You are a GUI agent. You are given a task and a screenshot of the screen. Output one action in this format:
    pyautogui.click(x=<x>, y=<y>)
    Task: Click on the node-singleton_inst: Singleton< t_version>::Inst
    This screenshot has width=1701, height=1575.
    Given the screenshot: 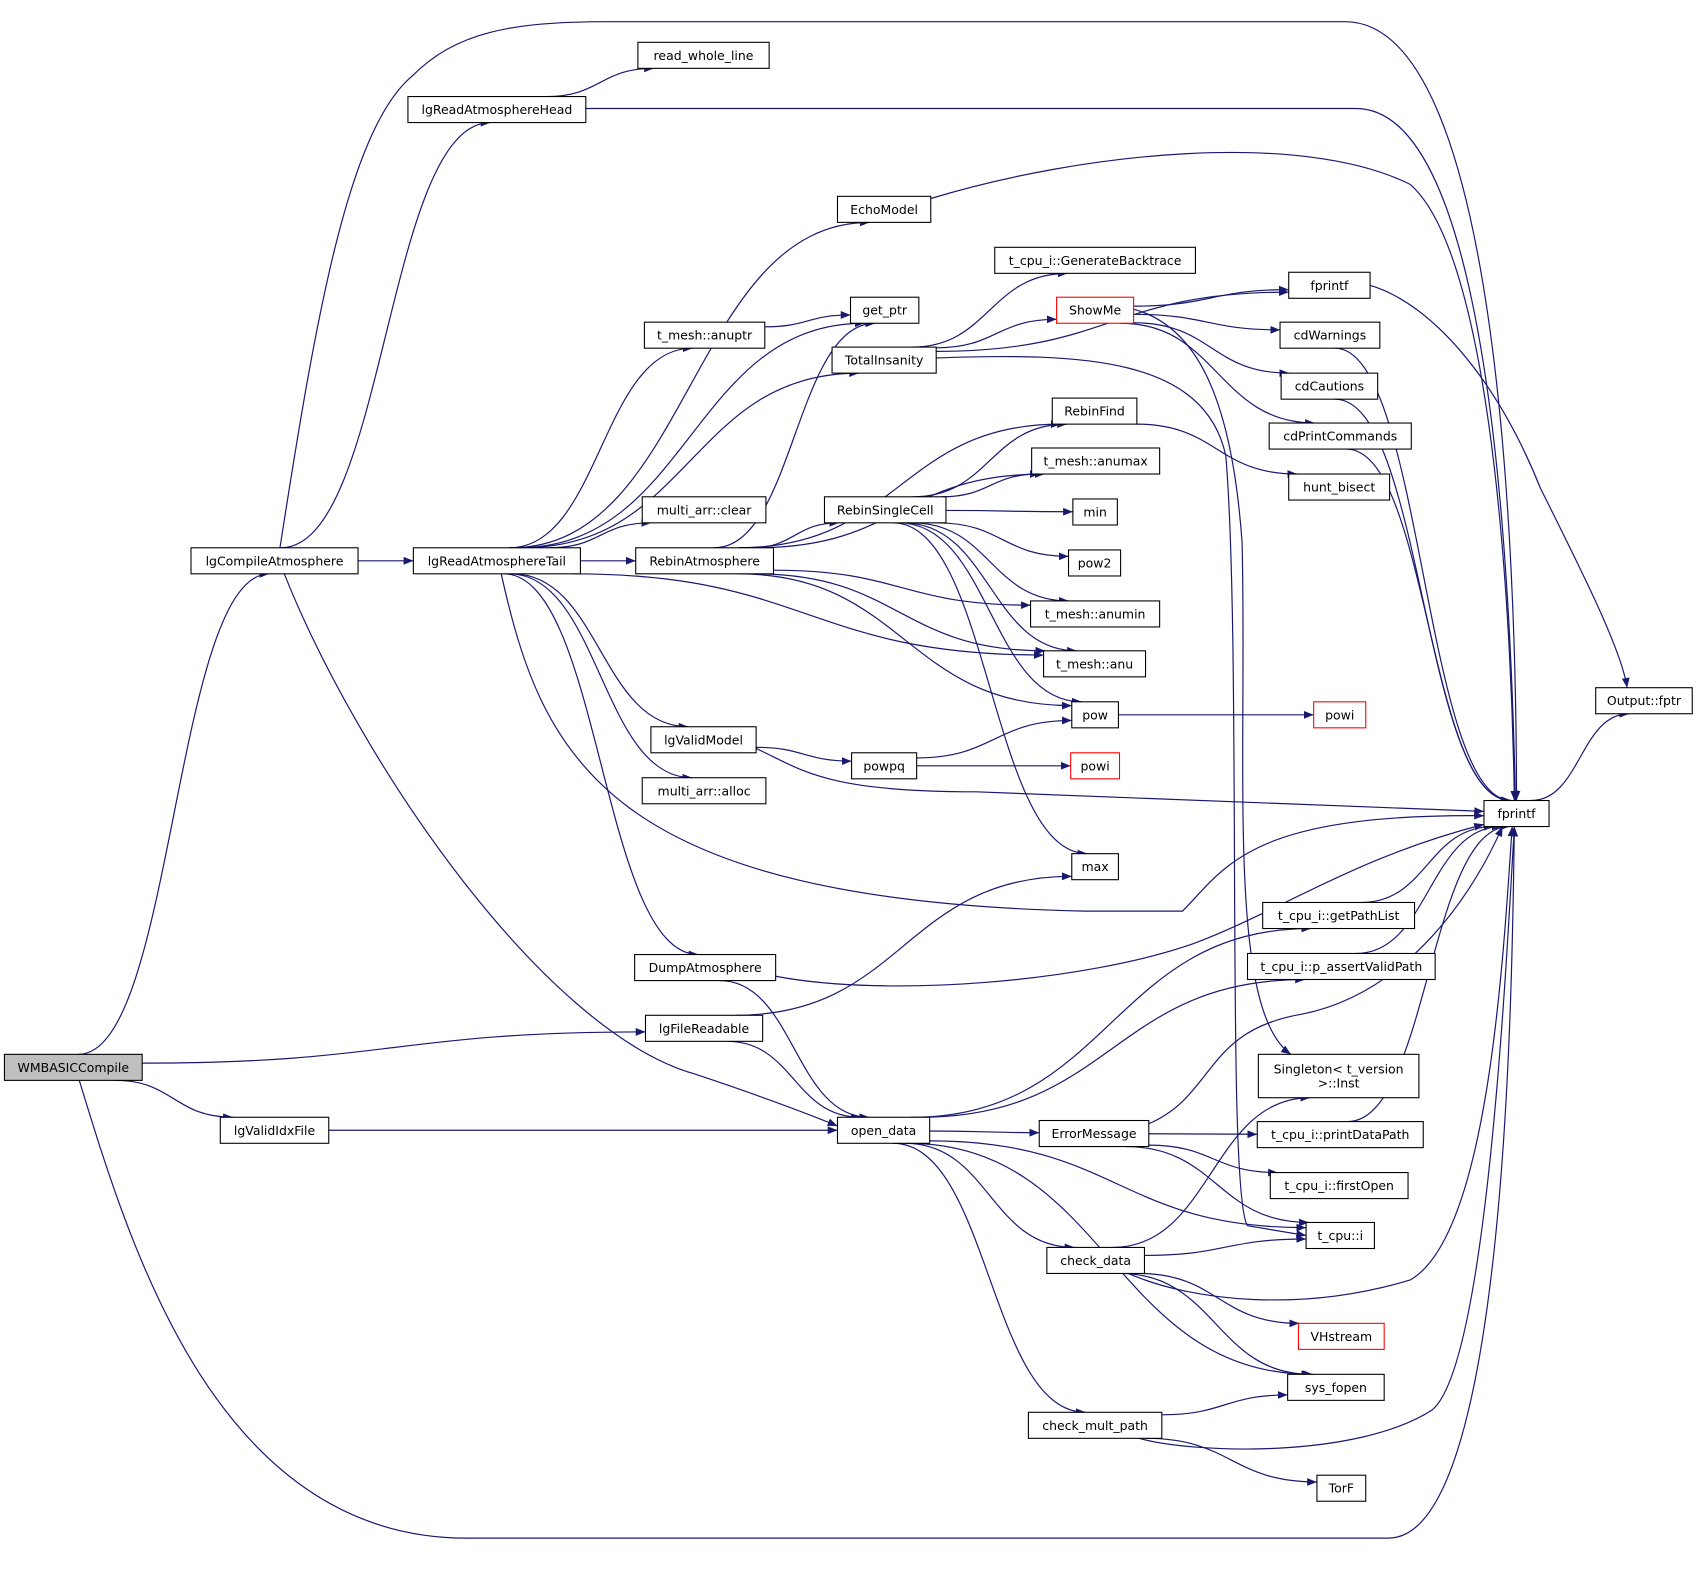 What is the action you would take?
    pyautogui.click(x=1338, y=1076)
    